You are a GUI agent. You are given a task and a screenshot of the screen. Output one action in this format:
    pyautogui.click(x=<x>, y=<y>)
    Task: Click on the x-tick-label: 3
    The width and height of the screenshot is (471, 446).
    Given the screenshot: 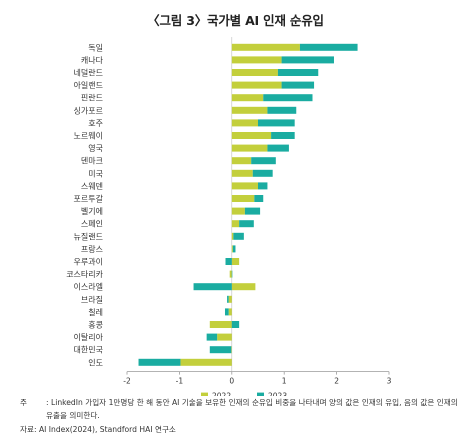 What is the action you would take?
    pyautogui.click(x=389, y=381)
    